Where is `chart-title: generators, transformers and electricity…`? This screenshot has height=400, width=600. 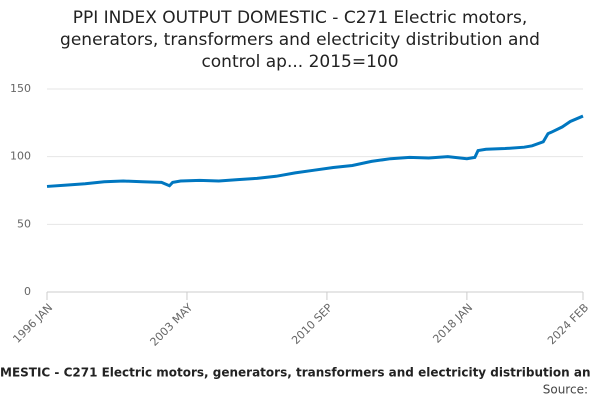
chart-title: generators, transformers and electricity… is located at coordinates (300, 40).